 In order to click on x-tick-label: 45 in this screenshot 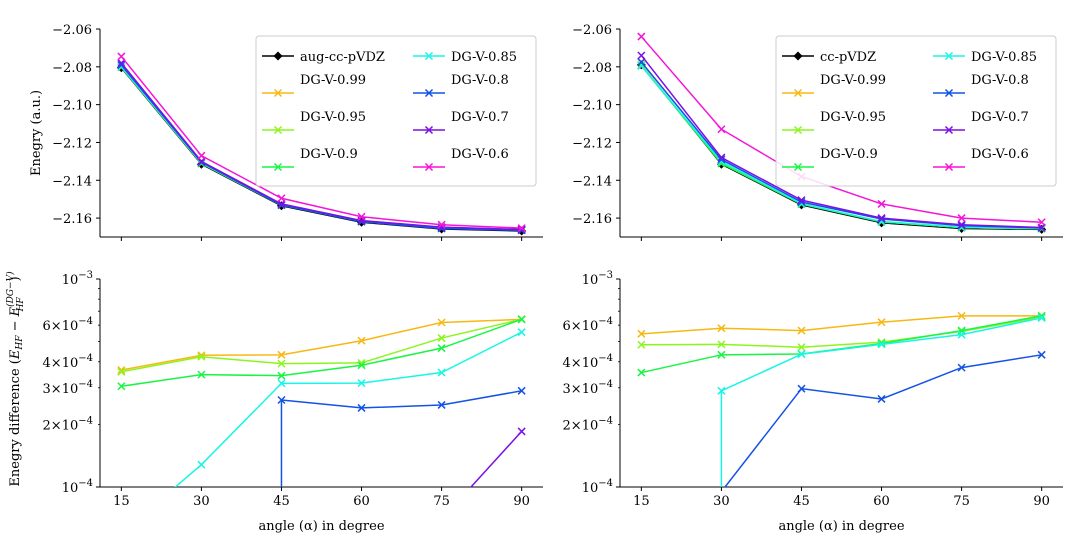, I will do `click(801, 501)`.